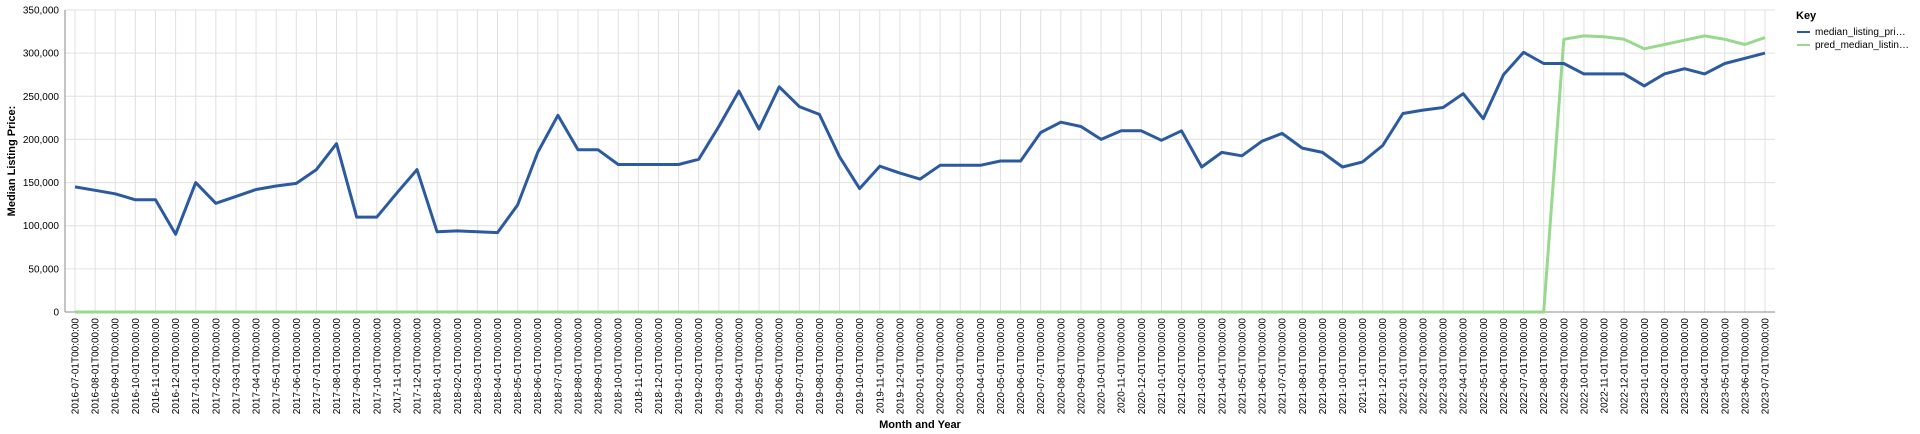 This screenshot has width=1920, height=434. I want to click on x-tick-label: 2017-02-01T00:00:00, so click(216, 366).